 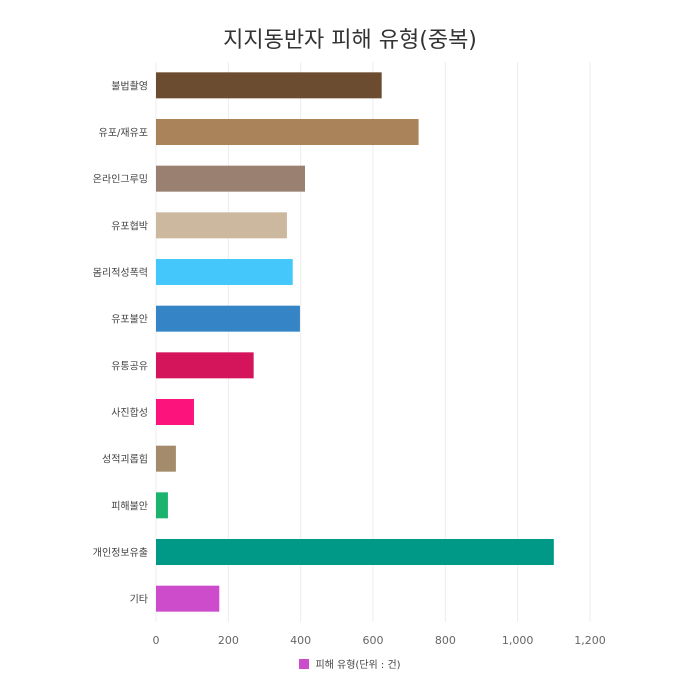 I want to click on x-tick-label: 800, so click(x=445, y=640).